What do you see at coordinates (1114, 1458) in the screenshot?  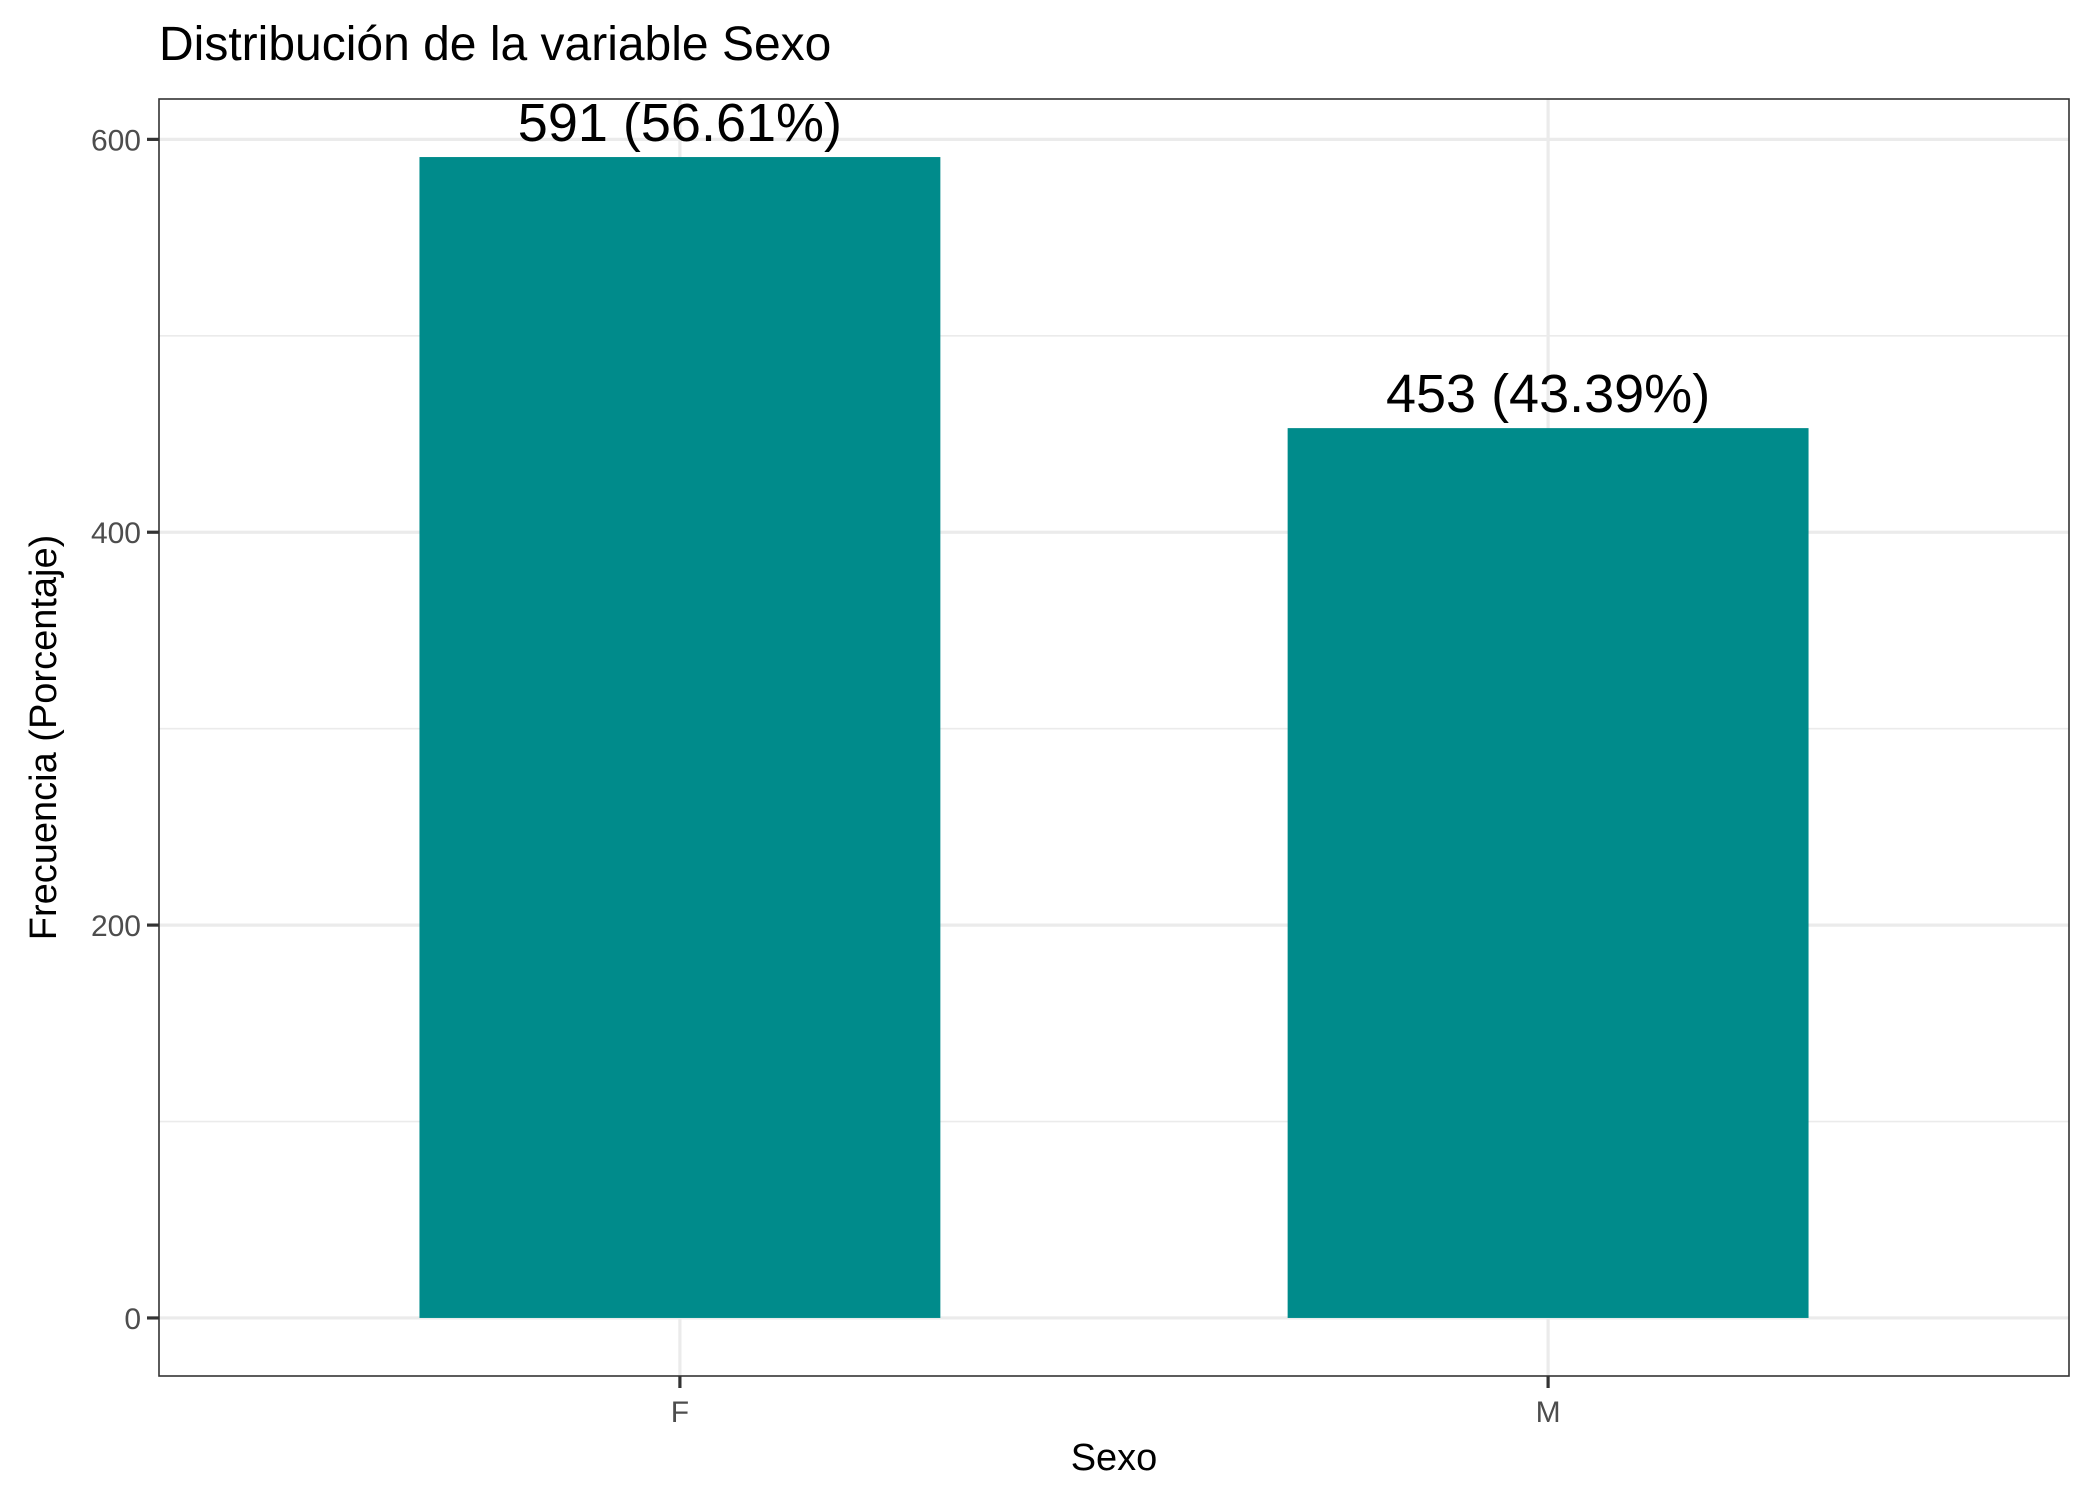 I see `x-axis-title: Sexo` at bounding box center [1114, 1458].